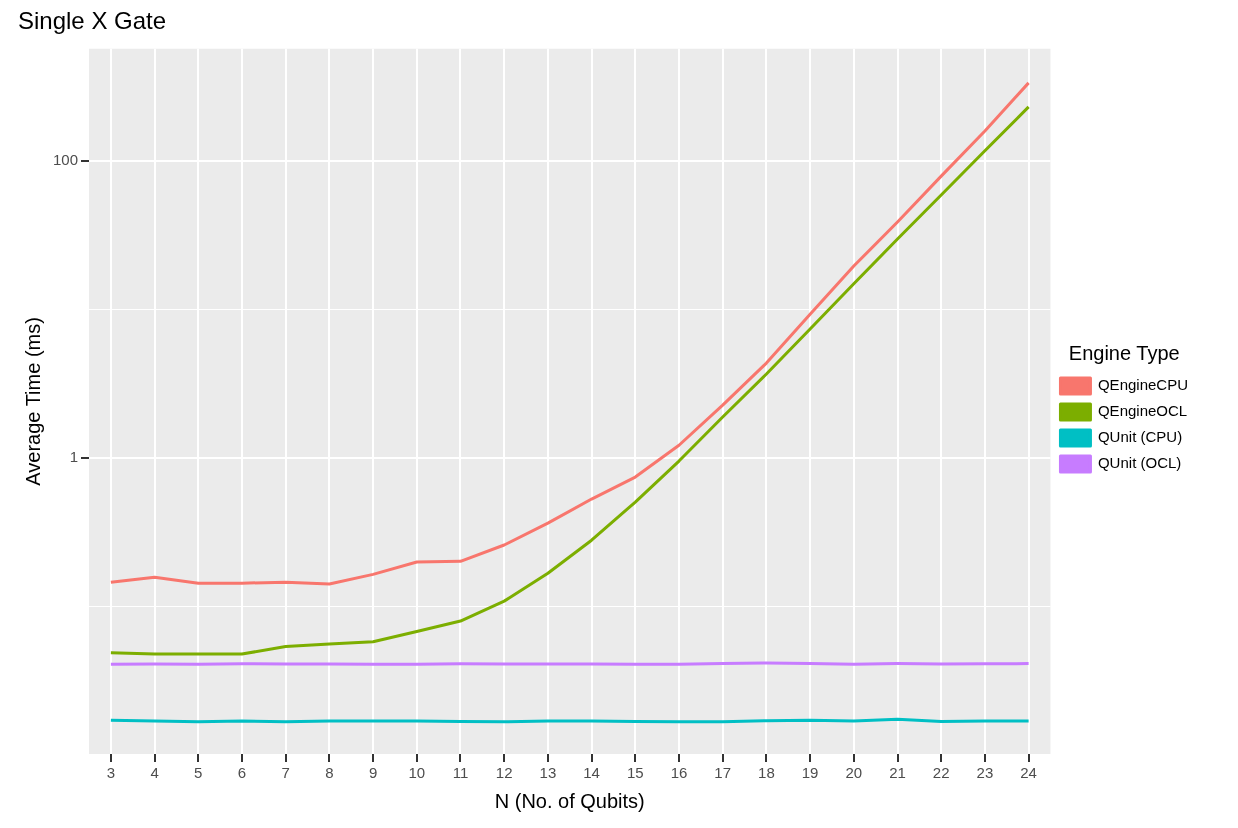  Describe the element at coordinates (941, 773) in the screenshot. I see `x-tick-label: 22` at that location.